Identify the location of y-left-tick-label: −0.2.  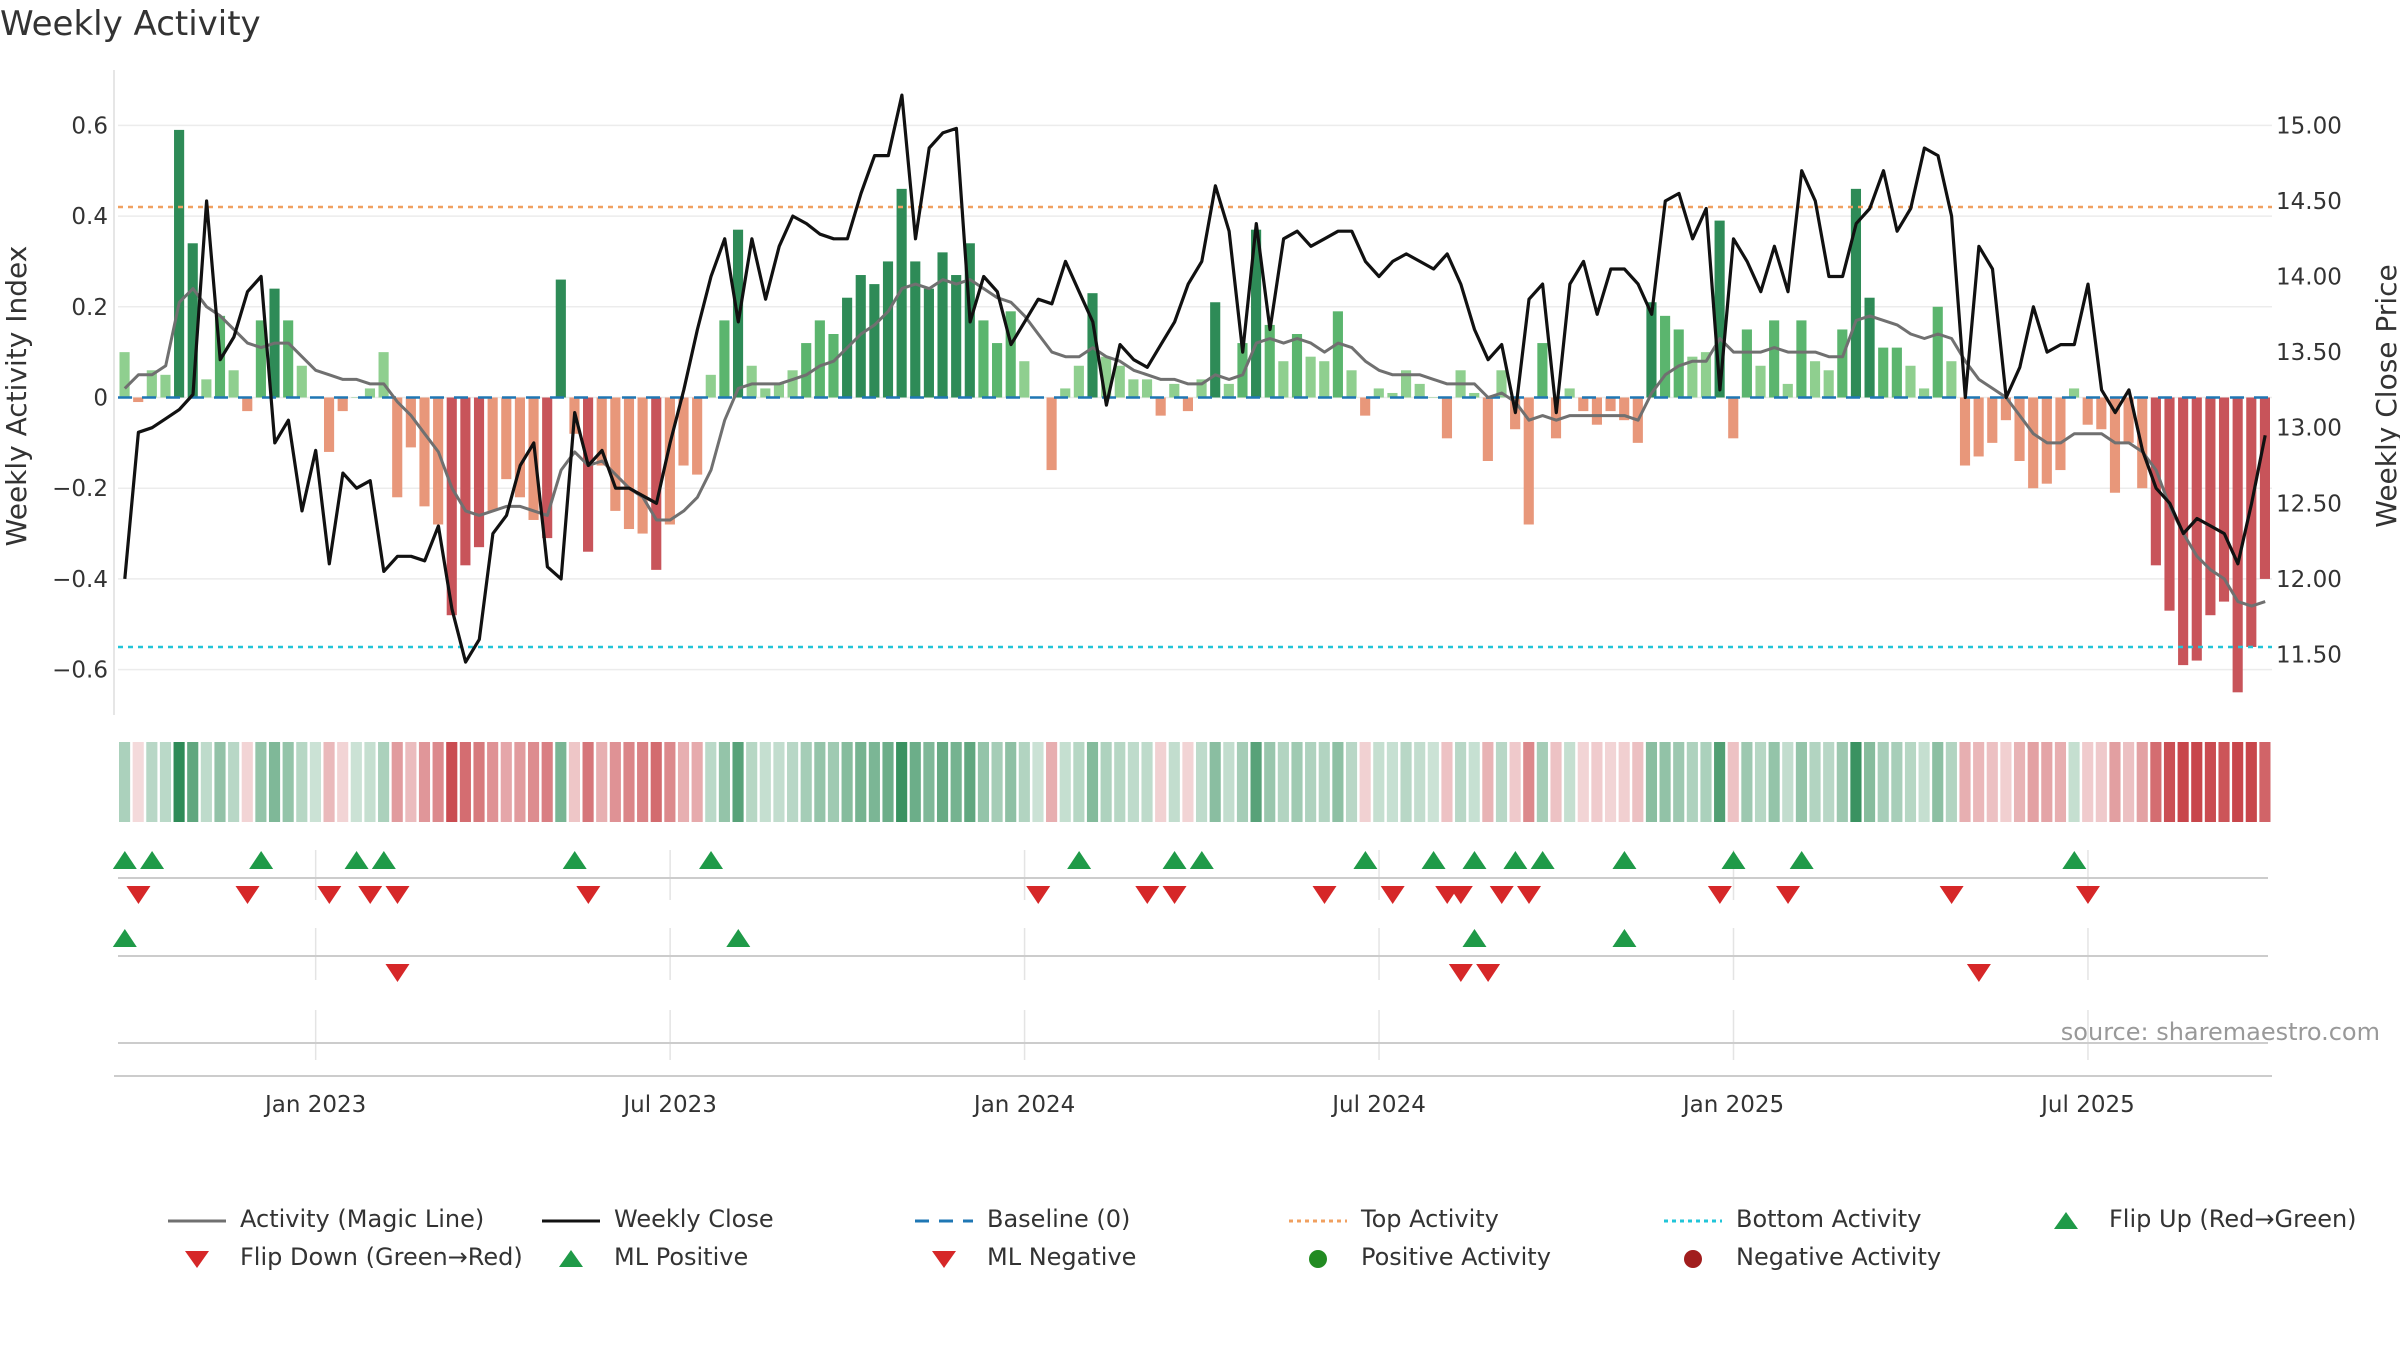
(80, 489).